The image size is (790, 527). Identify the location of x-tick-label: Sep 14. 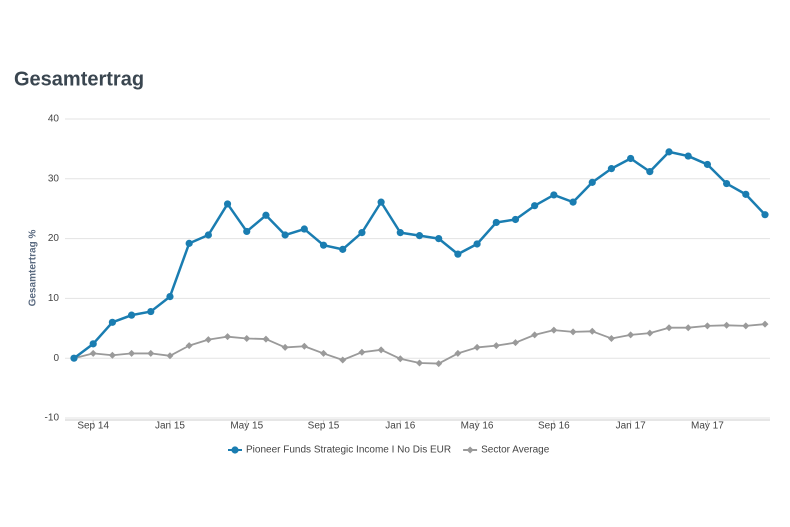
(93, 426).